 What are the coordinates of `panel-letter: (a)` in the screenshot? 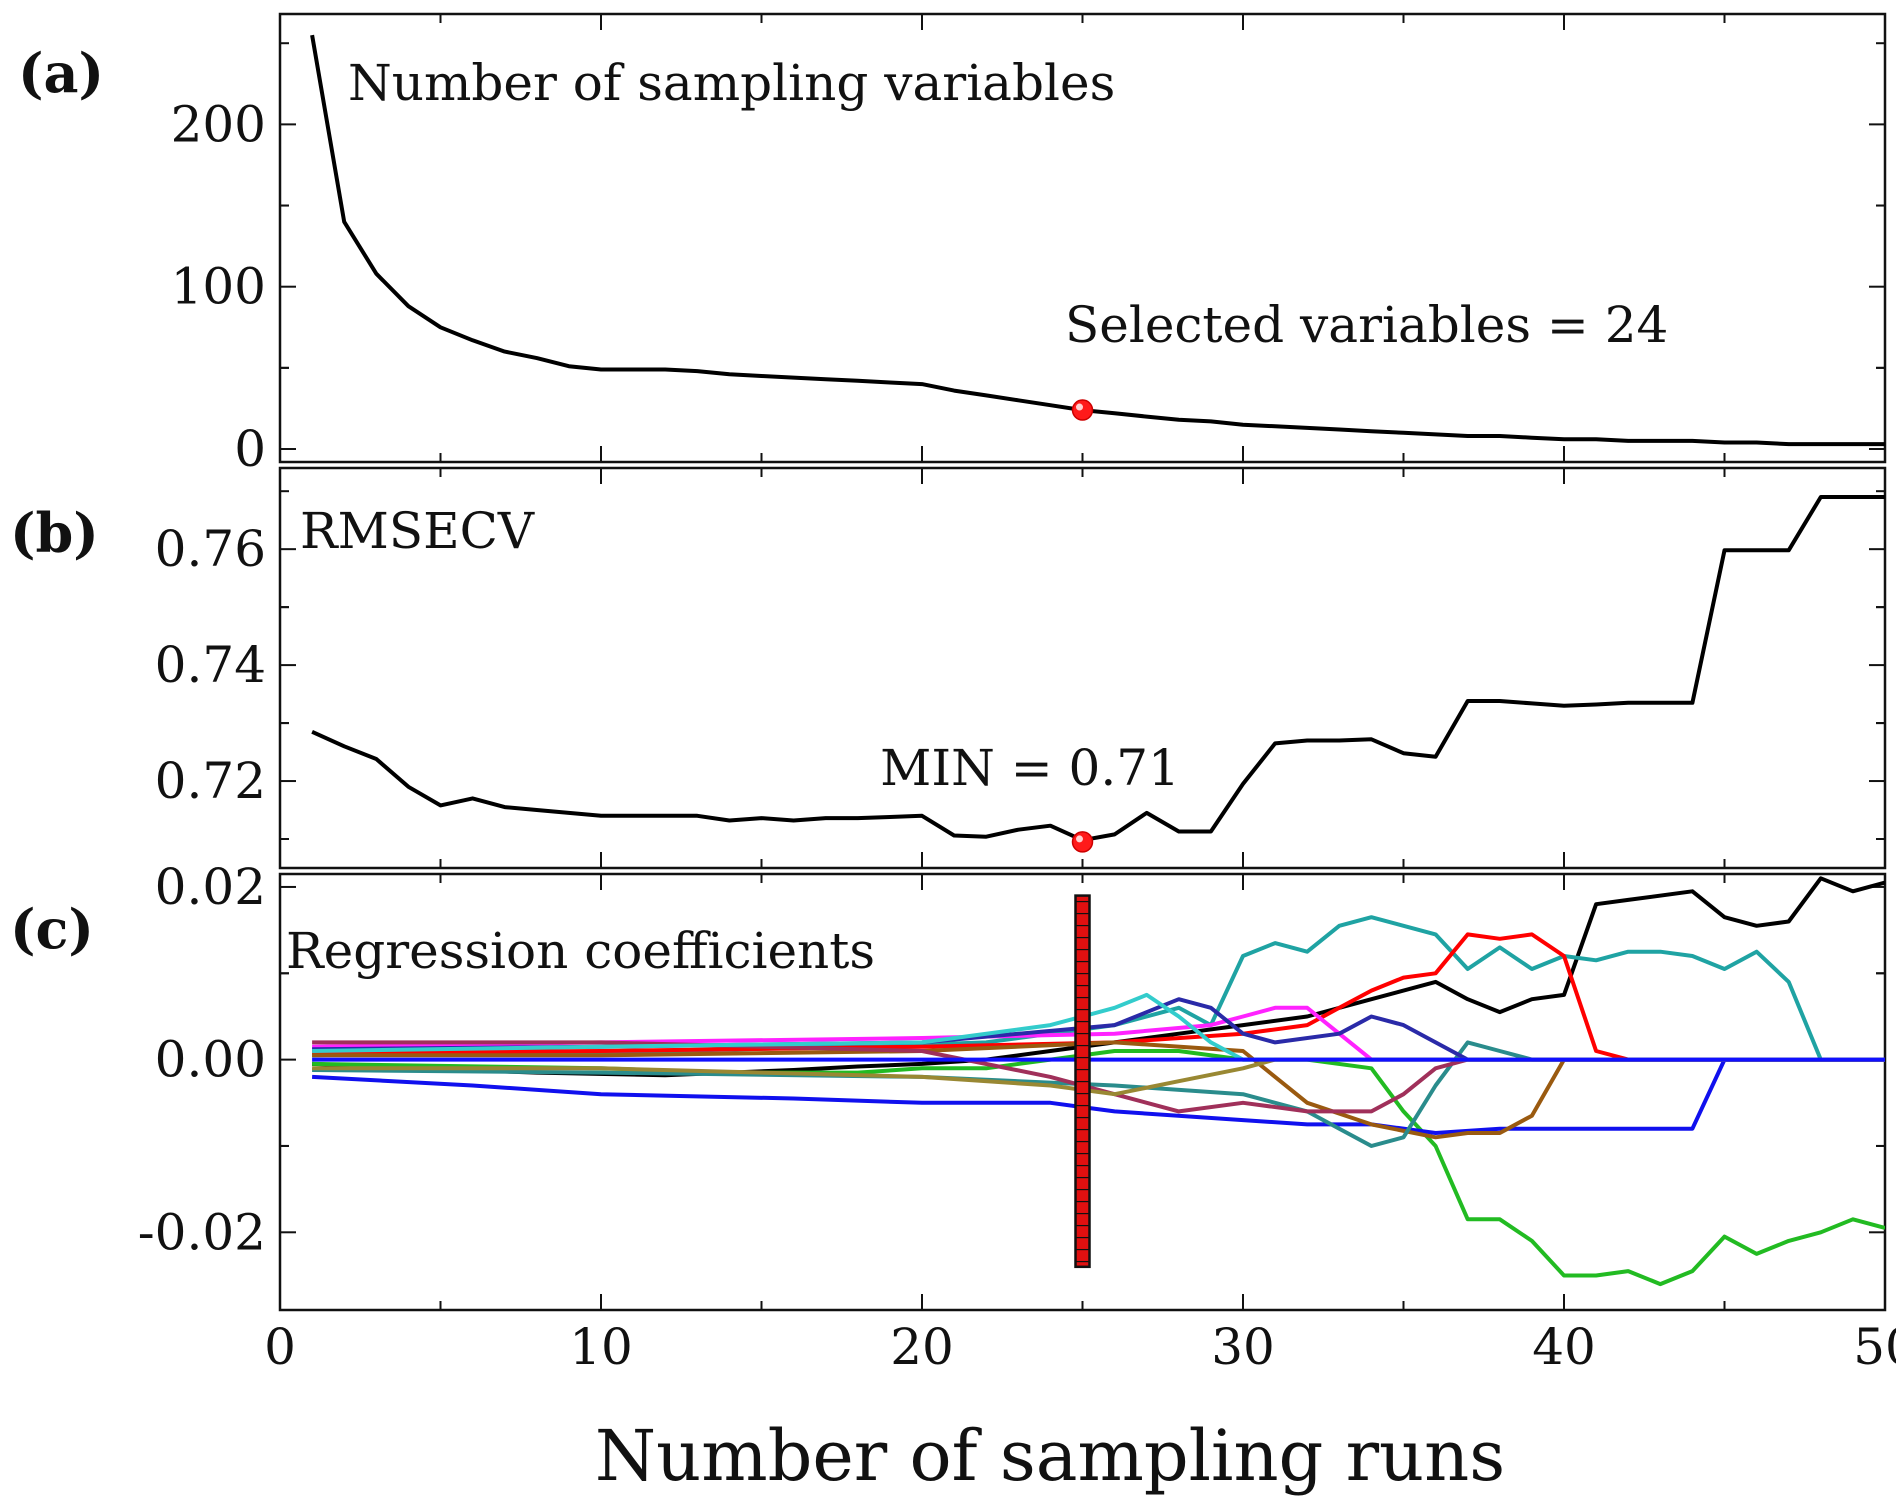 It's located at (61, 73).